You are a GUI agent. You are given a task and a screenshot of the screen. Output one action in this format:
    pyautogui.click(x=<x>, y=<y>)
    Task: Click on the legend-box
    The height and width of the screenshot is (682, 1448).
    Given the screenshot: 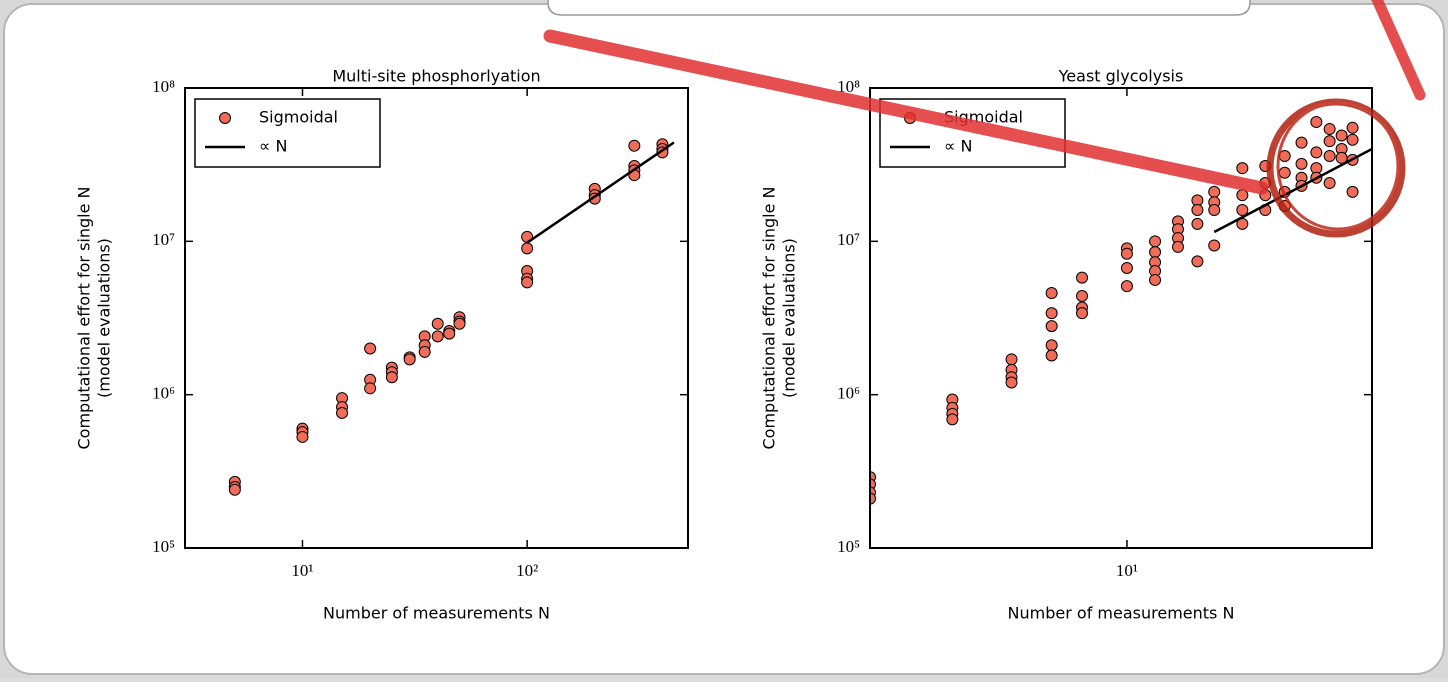 What is the action you would take?
    pyautogui.click(x=287, y=133)
    